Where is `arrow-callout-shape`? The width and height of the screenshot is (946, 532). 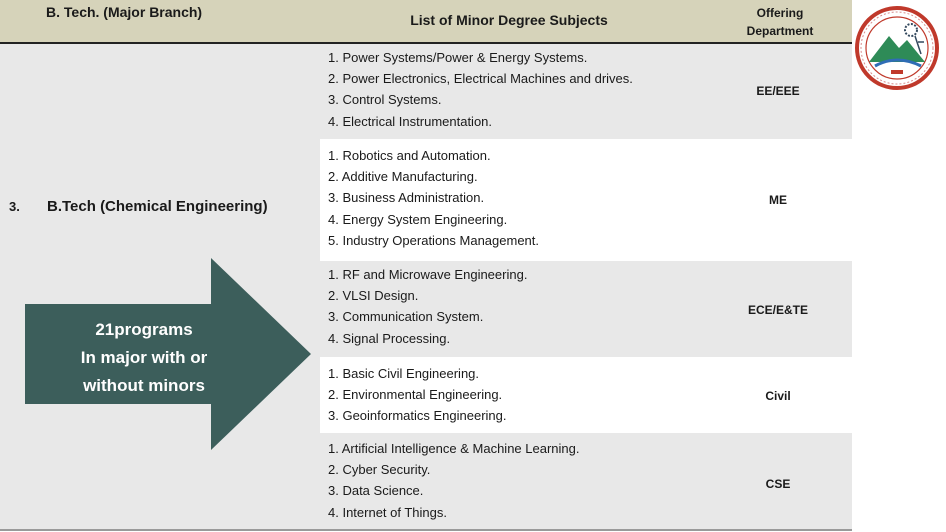 arrow-callout-shape is located at coordinates (168, 354).